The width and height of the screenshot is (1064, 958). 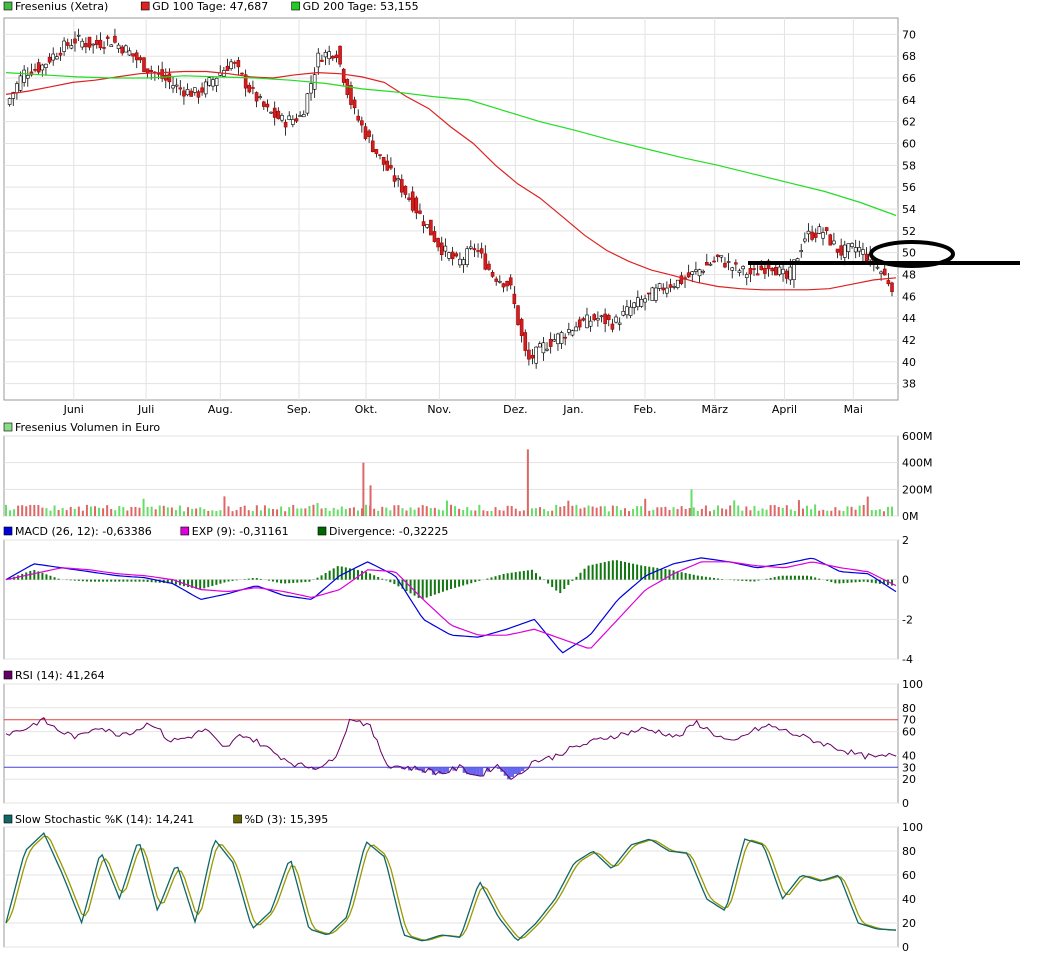 What do you see at coordinates (909, 362) in the screenshot?
I see `price-ytick: 40` at bounding box center [909, 362].